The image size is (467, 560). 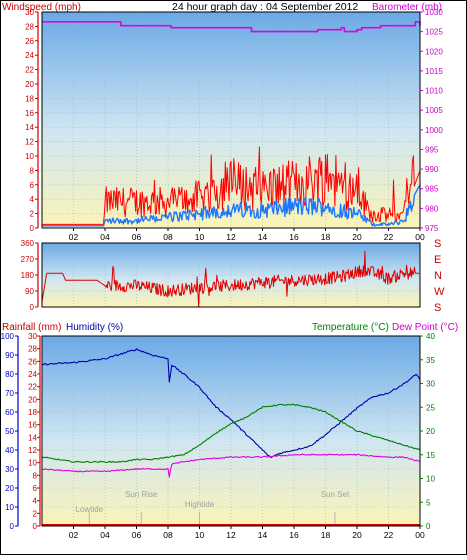 I want to click on x-tick-label: 10, so click(x=200, y=237).